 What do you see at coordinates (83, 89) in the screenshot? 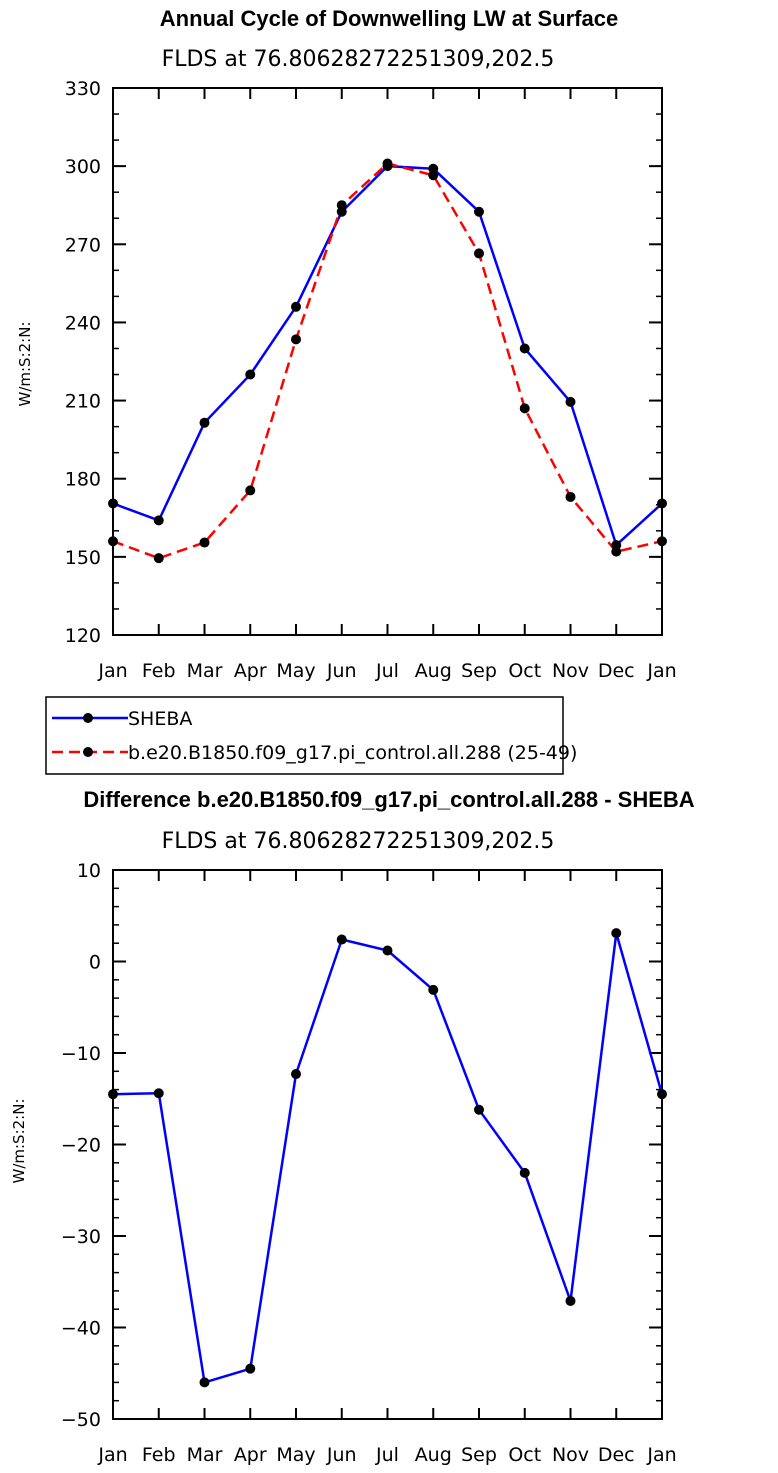
I see `y-tick-label: 330` at bounding box center [83, 89].